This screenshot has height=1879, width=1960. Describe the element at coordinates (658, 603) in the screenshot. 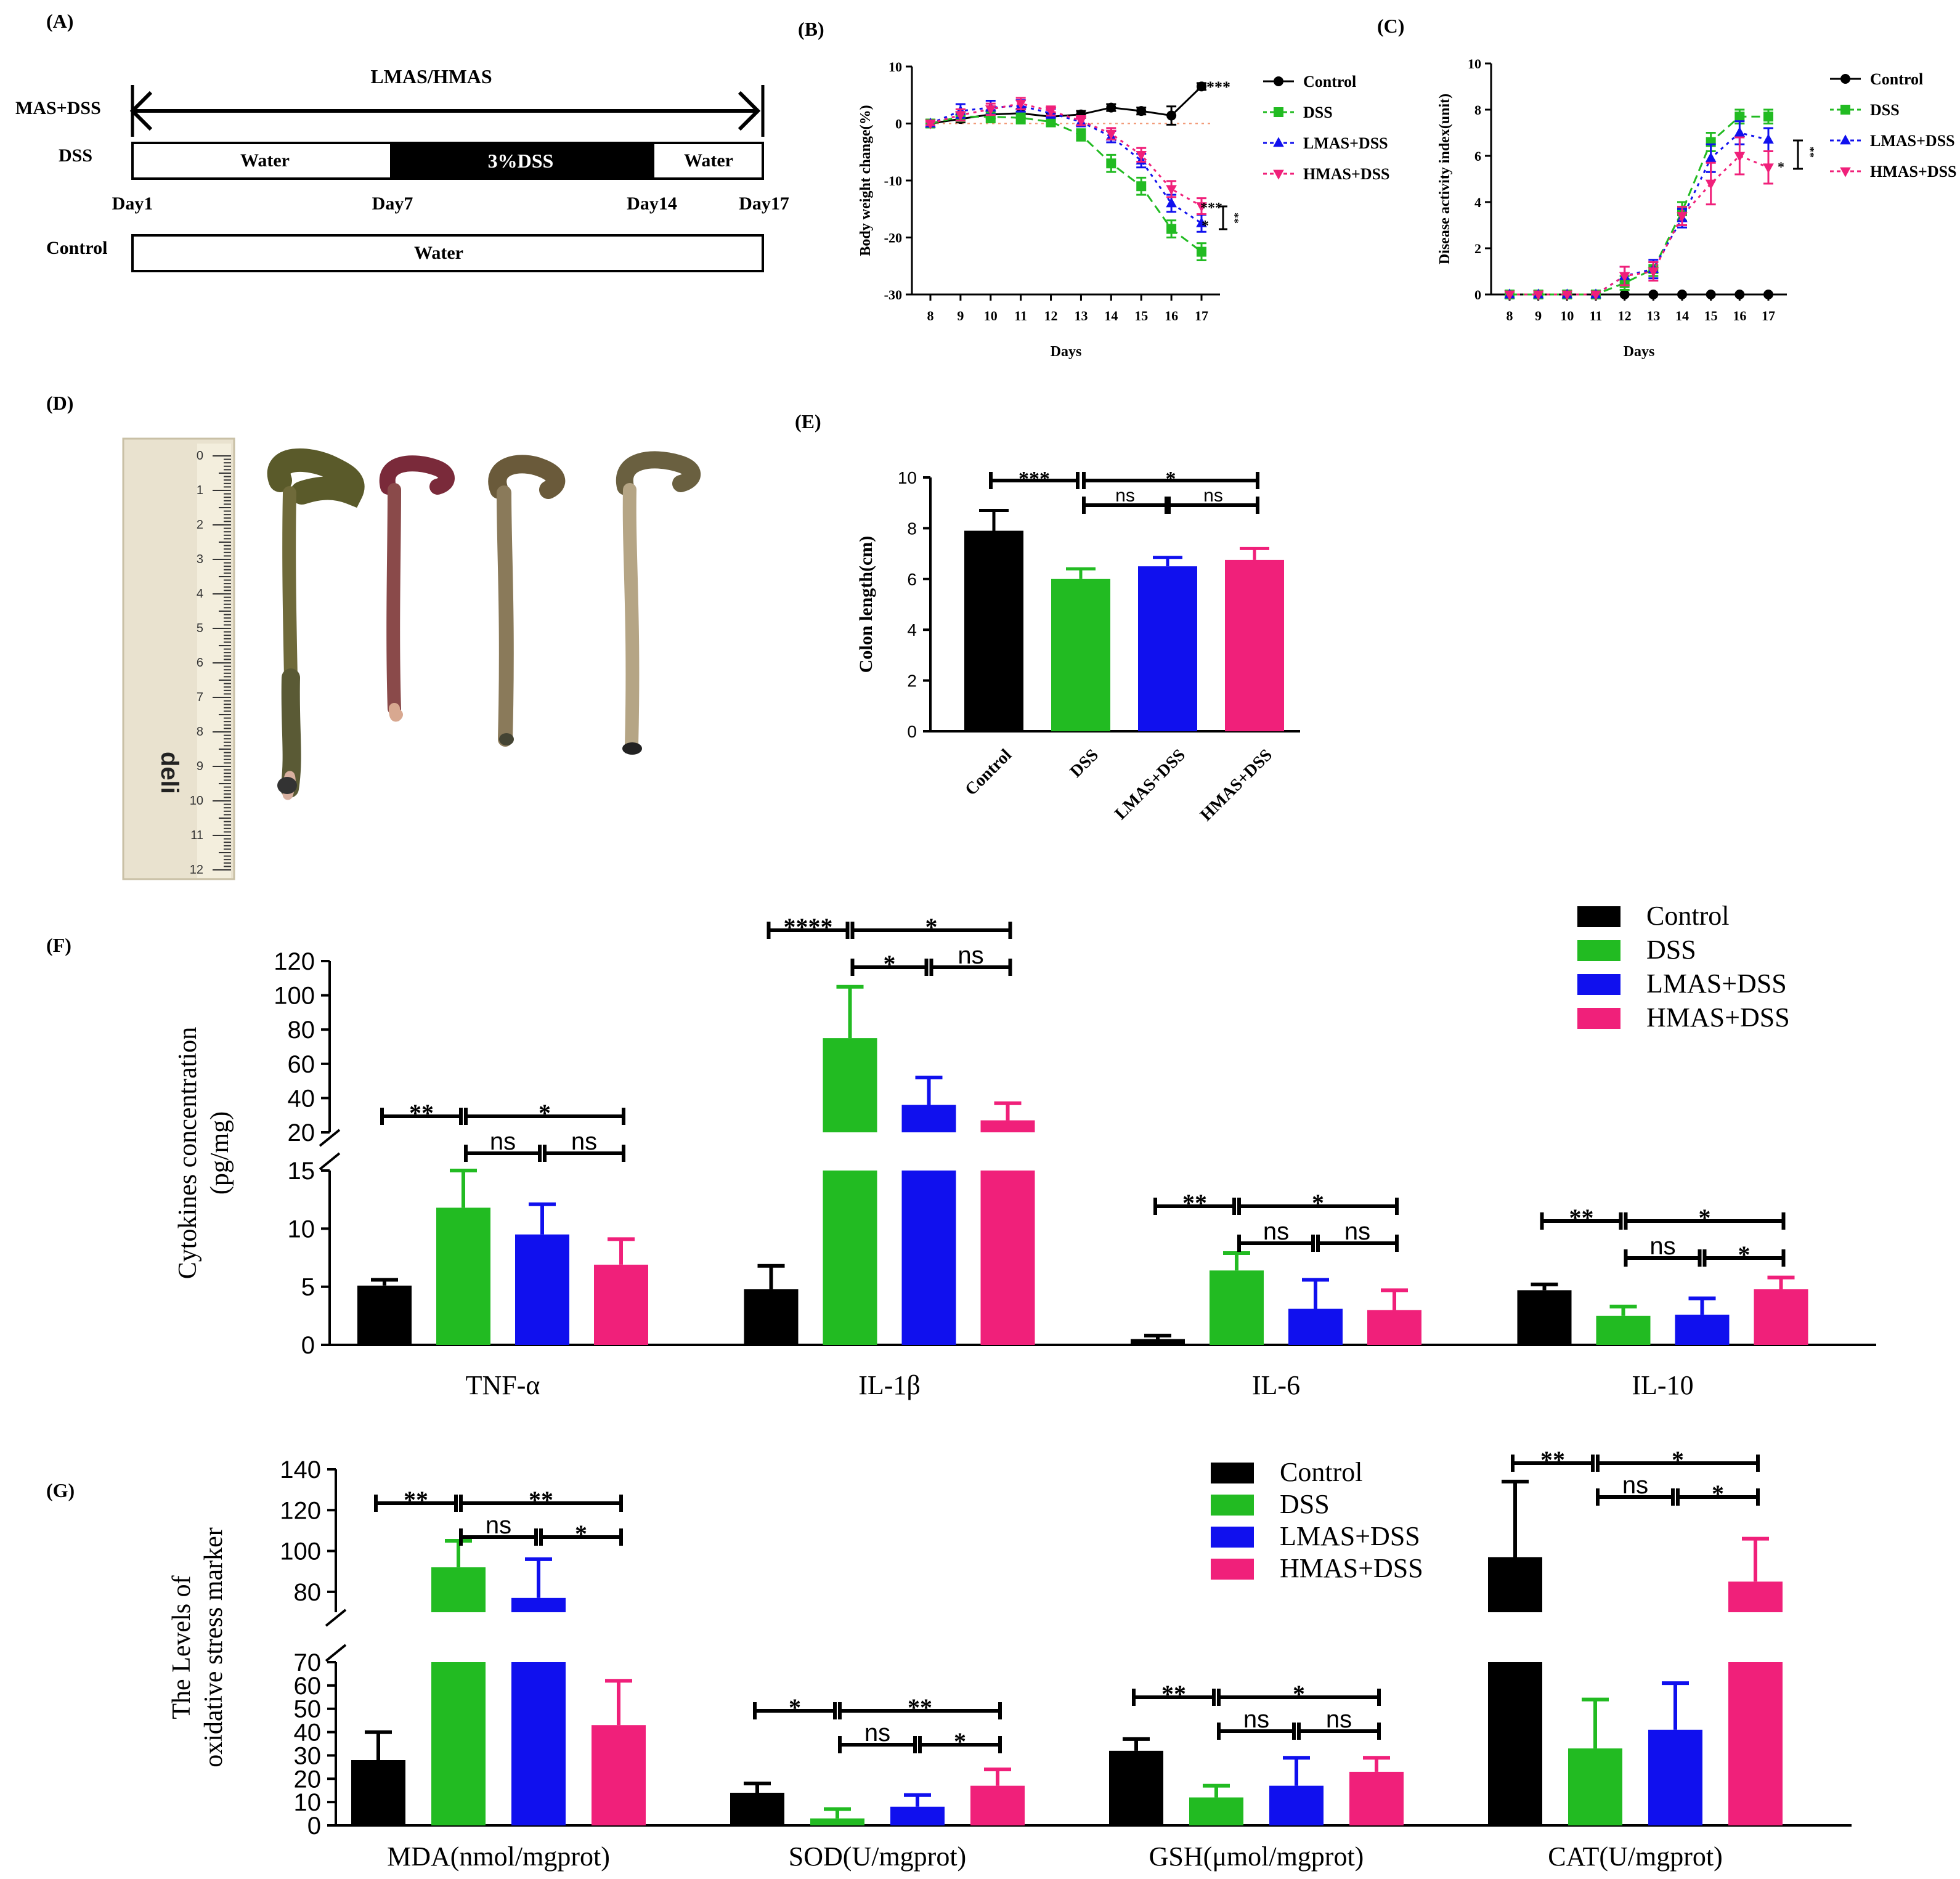

I see `colon-sample-hmas` at that location.